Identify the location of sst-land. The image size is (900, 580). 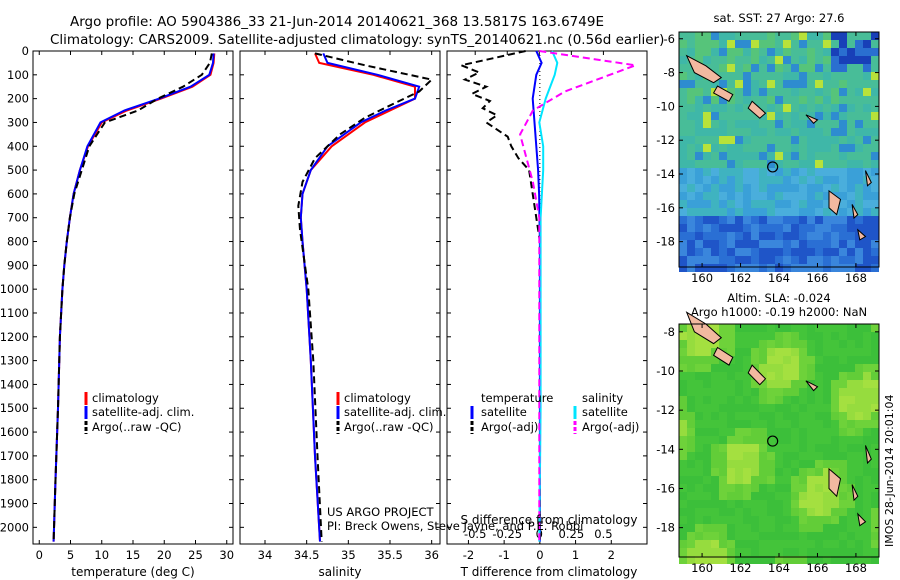
(778, 147).